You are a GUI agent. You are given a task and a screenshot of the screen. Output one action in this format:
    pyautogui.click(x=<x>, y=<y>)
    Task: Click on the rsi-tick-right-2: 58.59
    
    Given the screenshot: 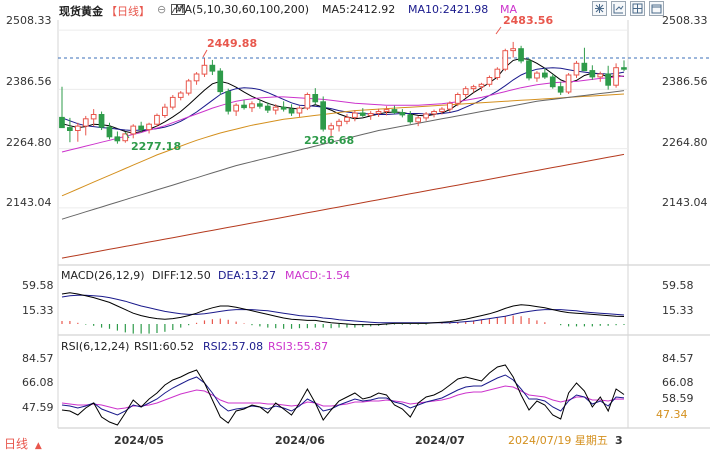 What is the action you would take?
    pyautogui.click(x=678, y=398)
    